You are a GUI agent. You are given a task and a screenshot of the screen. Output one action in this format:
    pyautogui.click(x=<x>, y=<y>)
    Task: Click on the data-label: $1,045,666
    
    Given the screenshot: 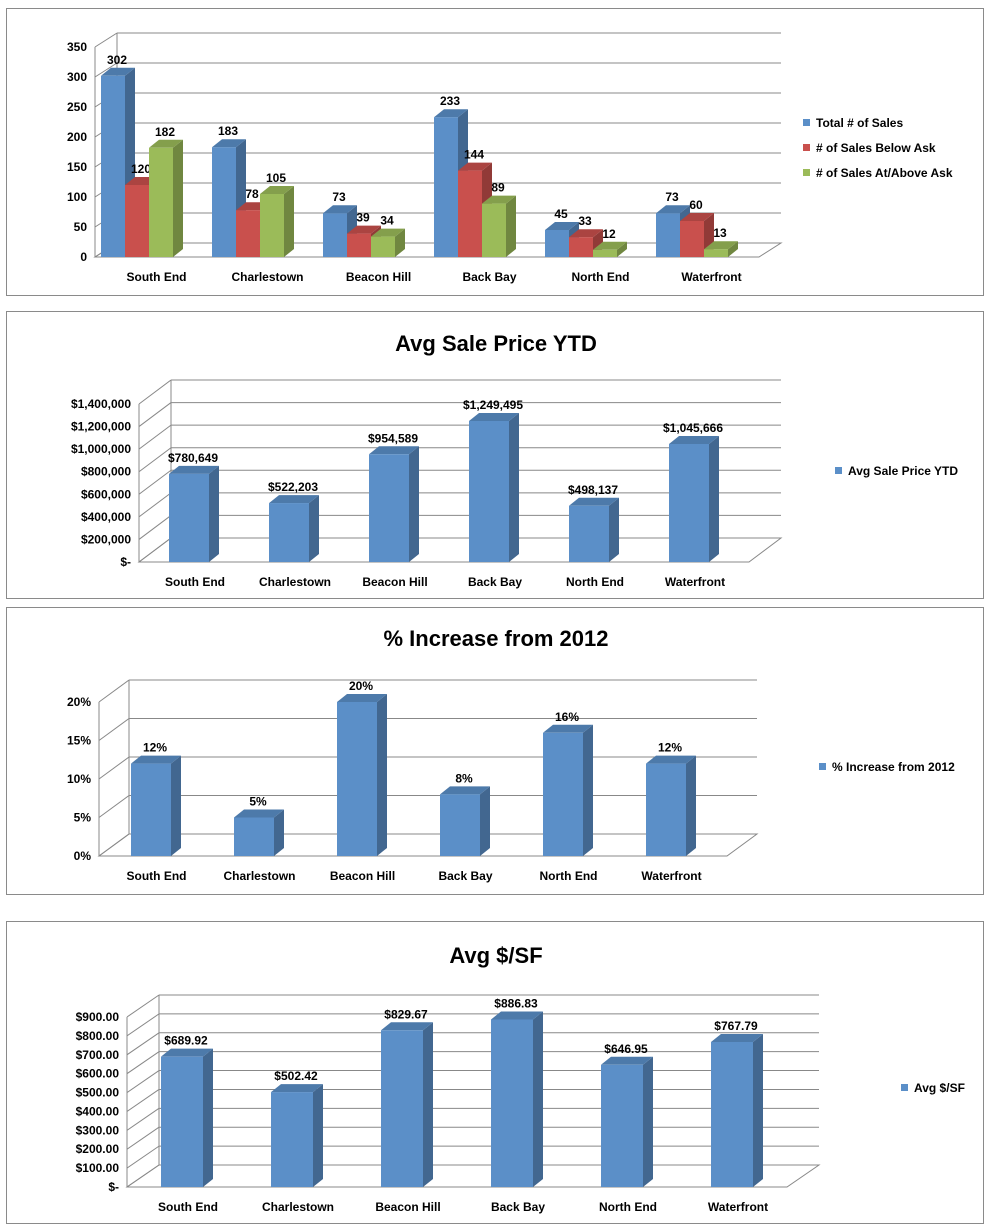 What is the action you would take?
    pyautogui.click(x=693, y=428)
    